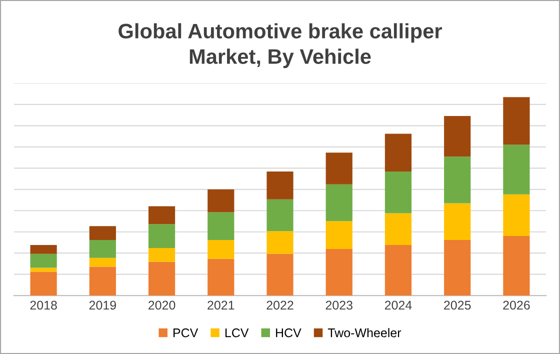  Describe the element at coordinates (102, 305) in the screenshot. I see `x-tick-label: 2019` at that location.